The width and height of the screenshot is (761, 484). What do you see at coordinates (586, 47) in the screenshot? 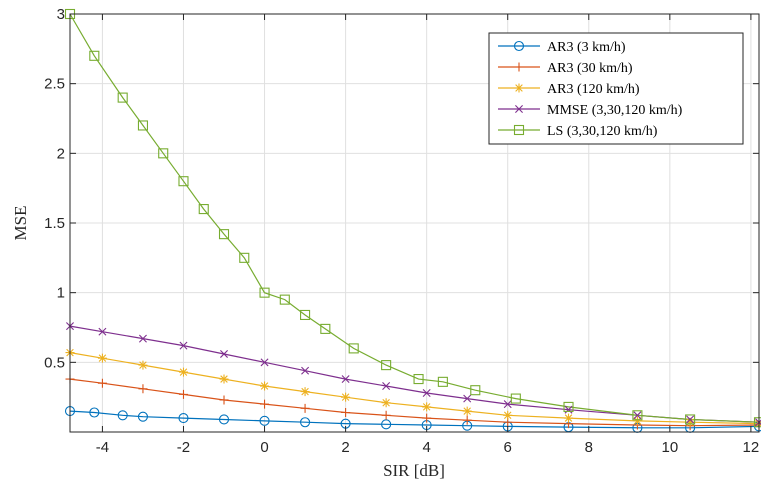
I see `legend-entry-label: AR3 (3 km/h)` at bounding box center [586, 47].